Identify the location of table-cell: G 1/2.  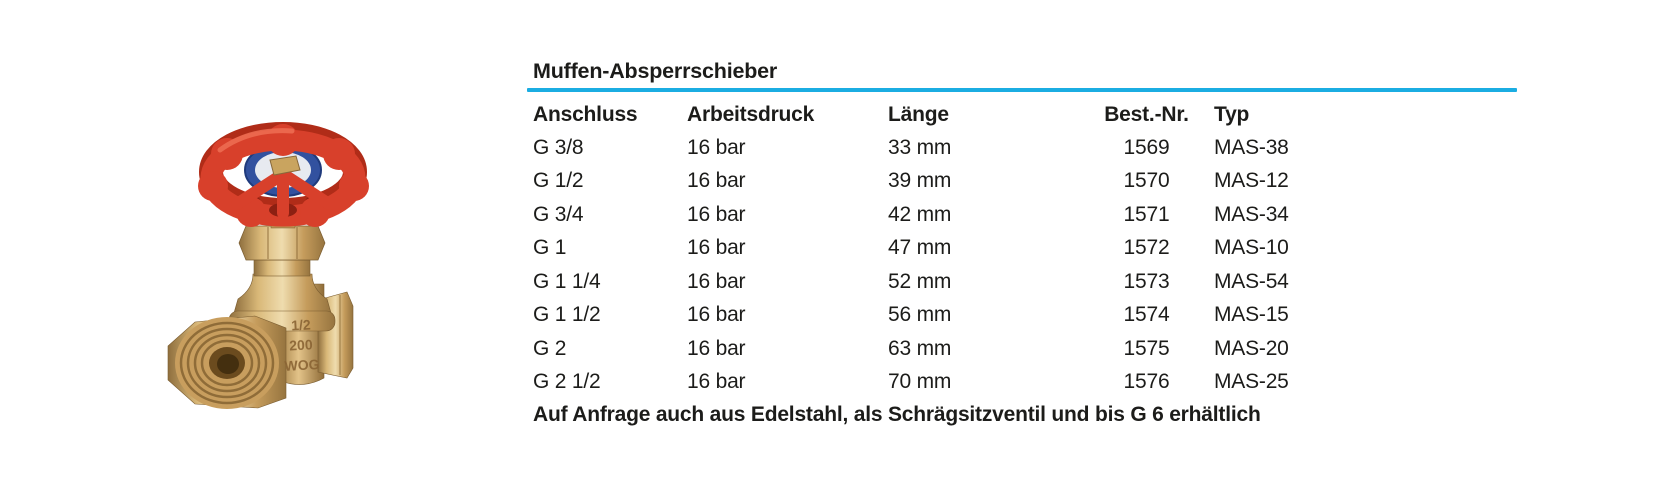
(558, 181).